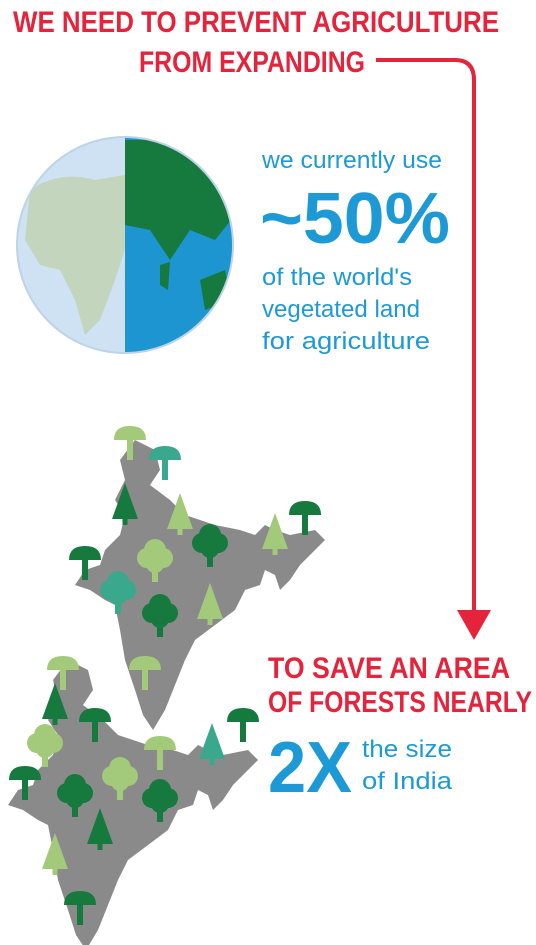 This screenshot has height=945, width=536. I want to click on headline: FROM EXPANDING, so click(252, 62).